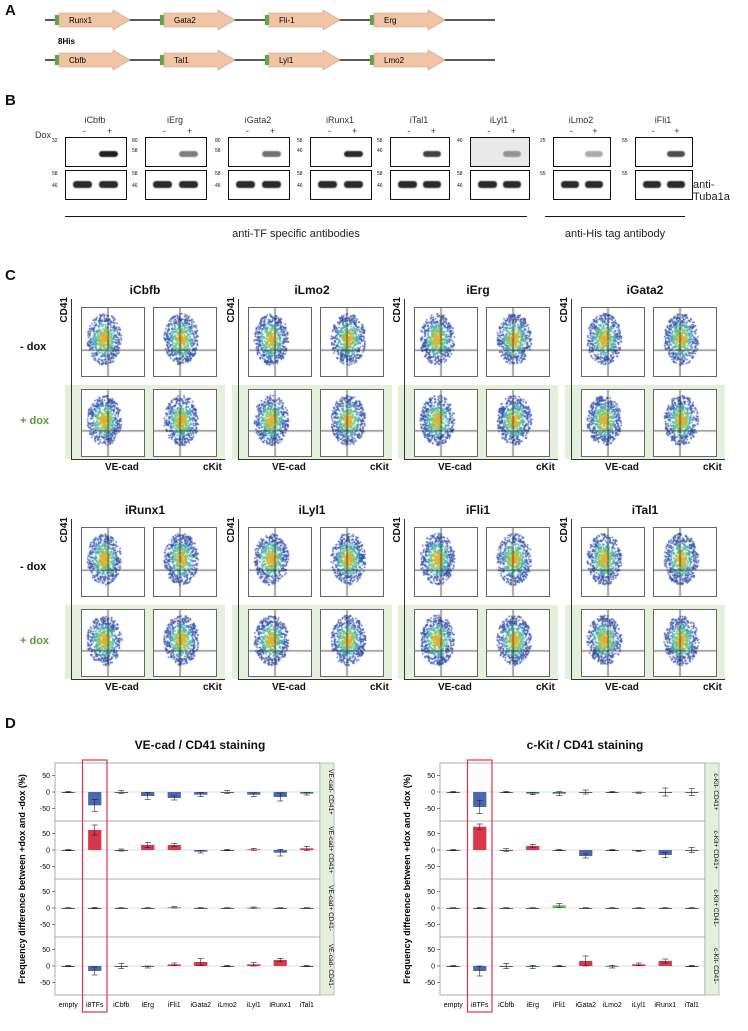  What do you see at coordinates (715, 966) in the screenshot?
I see `row-label: c-Kit- CD41-` at bounding box center [715, 966].